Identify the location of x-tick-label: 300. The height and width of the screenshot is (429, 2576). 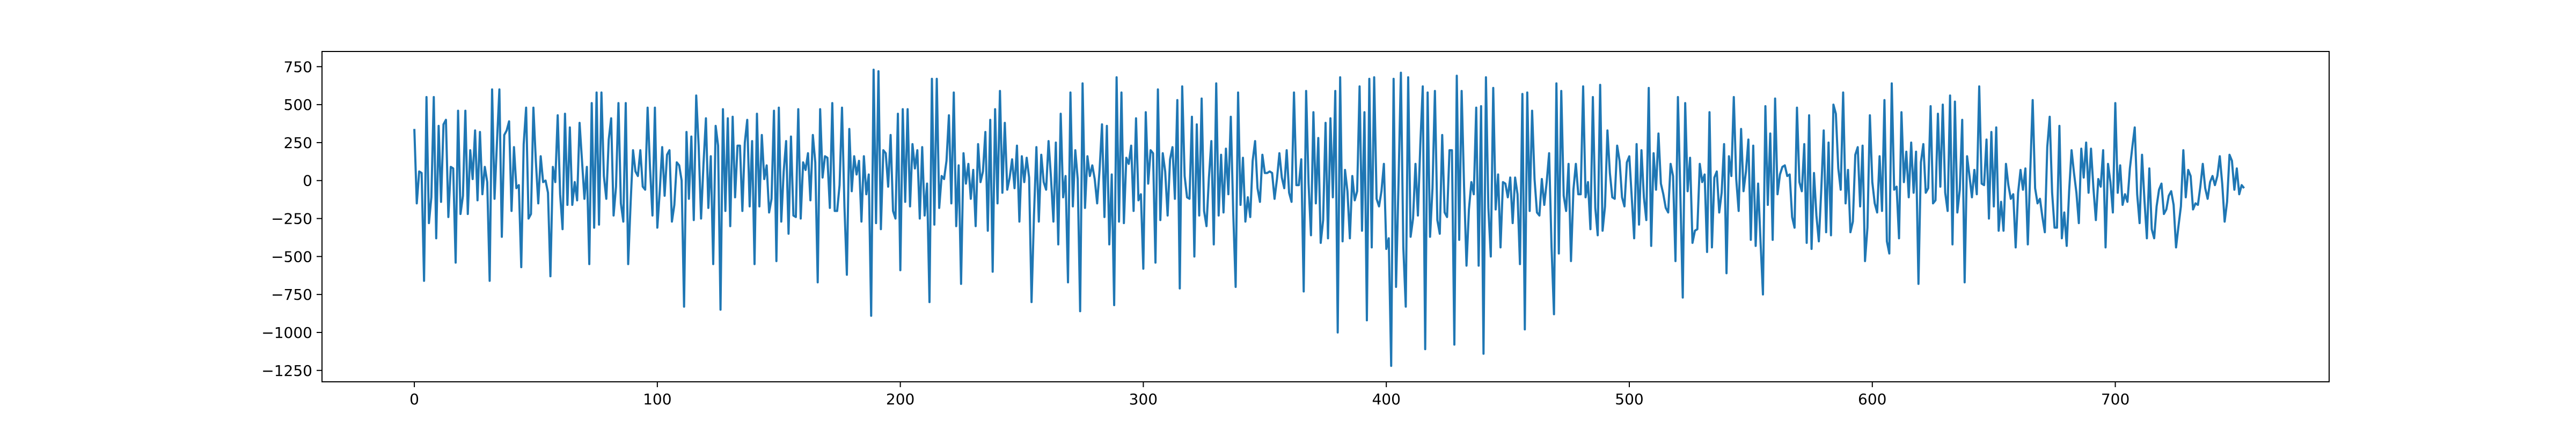
(1143, 399).